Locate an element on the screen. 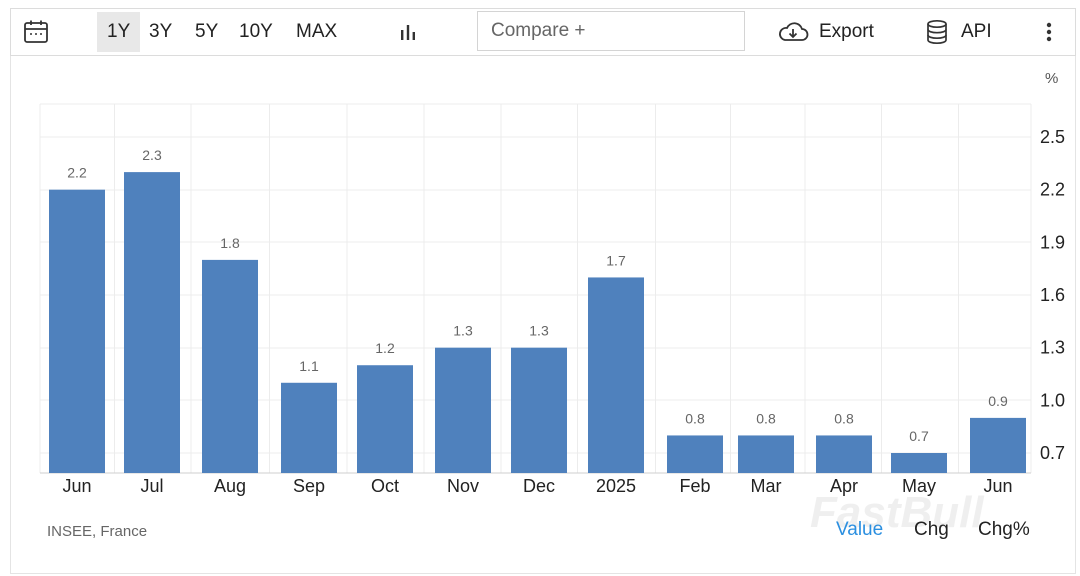 This screenshot has height=576, width=1080. y-tick-label: 1.6 is located at coordinates (1052, 295).